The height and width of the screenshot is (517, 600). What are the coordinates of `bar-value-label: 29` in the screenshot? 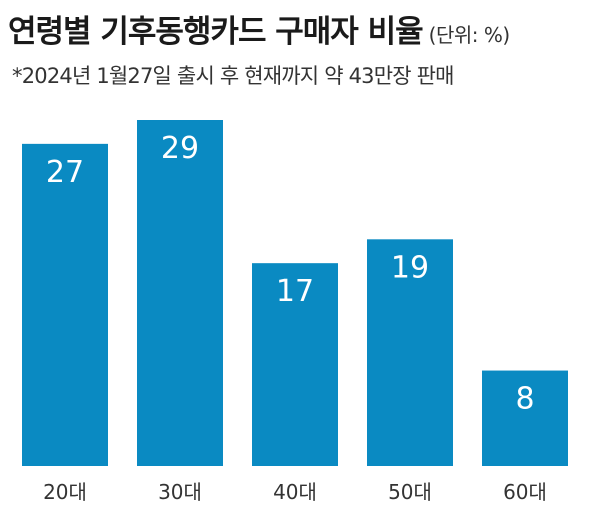 It's located at (180, 148).